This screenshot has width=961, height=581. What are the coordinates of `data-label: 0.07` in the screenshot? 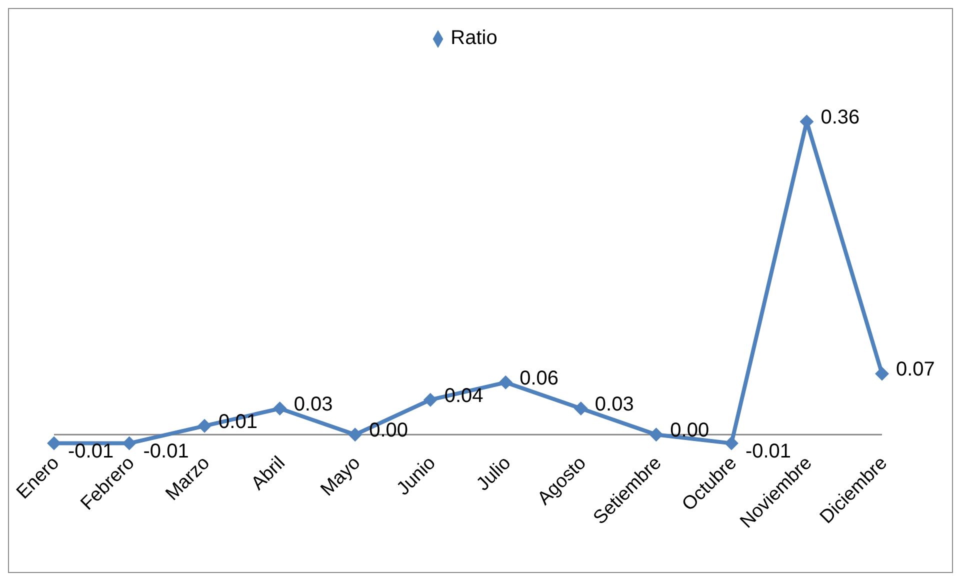 It's located at (915, 369).